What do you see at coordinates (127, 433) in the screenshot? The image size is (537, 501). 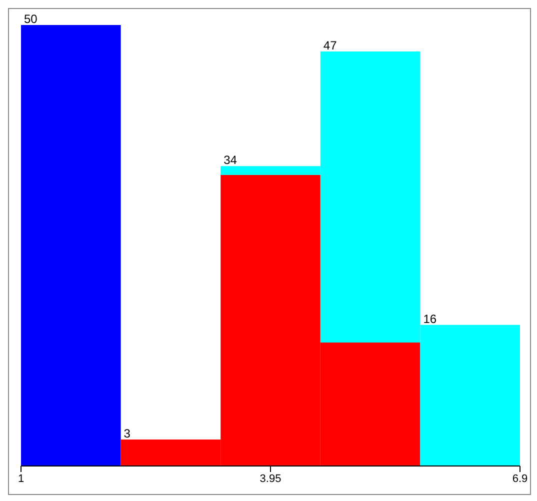 I see `annotation: 3` at bounding box center [127, 433].